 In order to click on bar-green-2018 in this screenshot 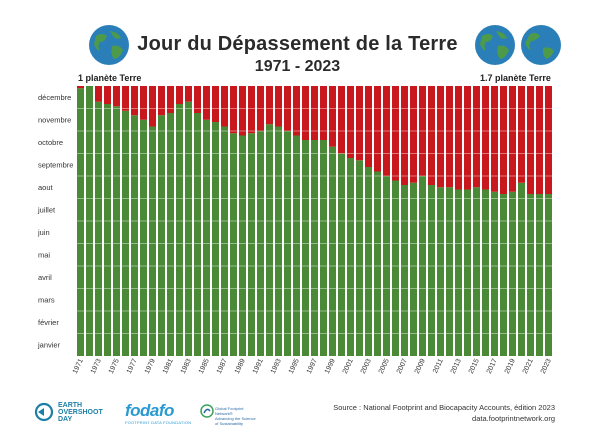, I will do `click(503, 275)`.